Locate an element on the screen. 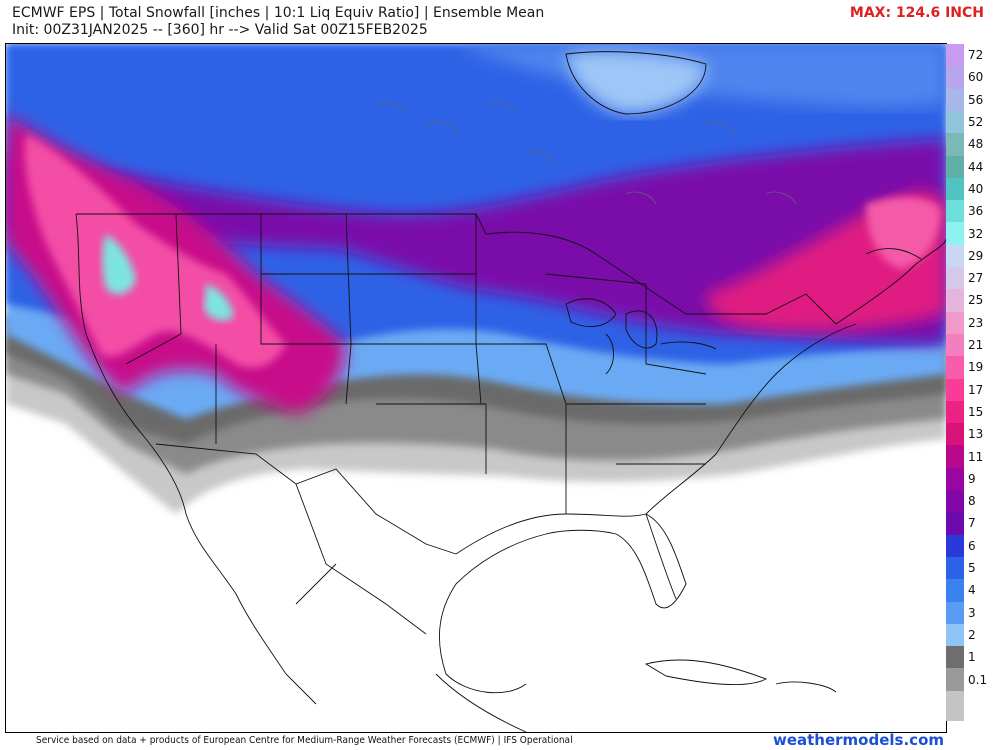 The height and width of the screenshot is (750, 1000). max-value-label: MAX: 124.6 INCH is located at coordinates (916, 13).